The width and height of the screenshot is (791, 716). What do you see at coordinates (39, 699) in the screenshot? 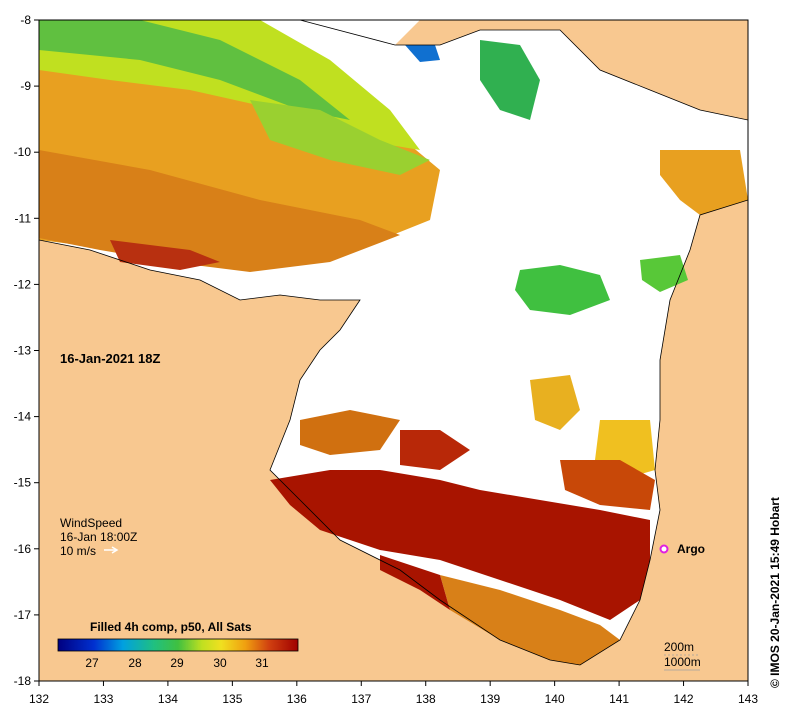
I see `x-tick-label: 132` at bounding box center [39, 699].